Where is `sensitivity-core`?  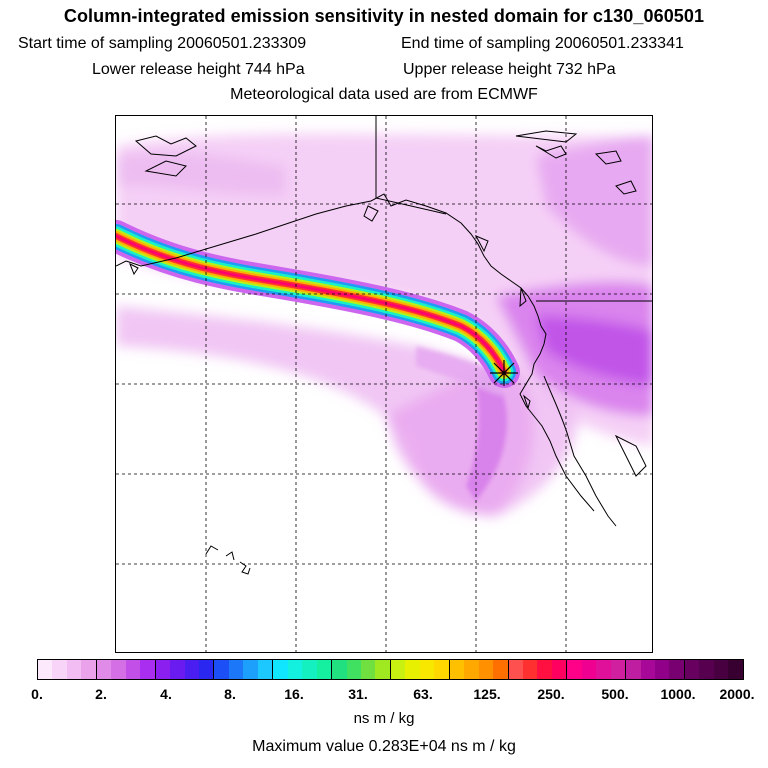
sensitivity-core is located at coordinates (461, 423).